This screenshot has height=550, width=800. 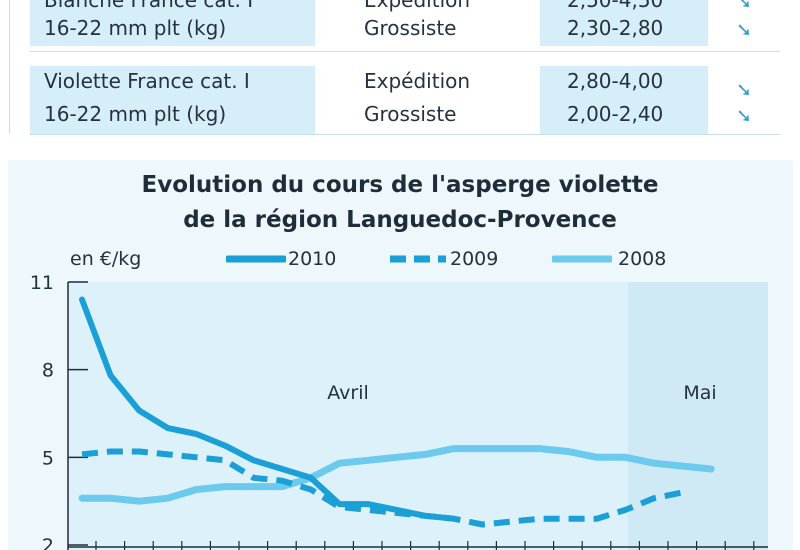 I want to click on series-line-2008, so click(x=396, y=475).